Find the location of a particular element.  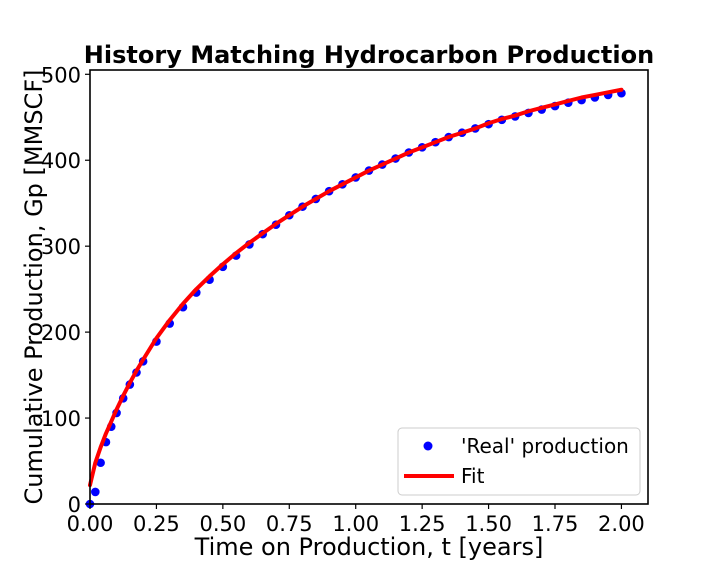

x-tick-label: 1.50 is located at coordinates (488, 524).